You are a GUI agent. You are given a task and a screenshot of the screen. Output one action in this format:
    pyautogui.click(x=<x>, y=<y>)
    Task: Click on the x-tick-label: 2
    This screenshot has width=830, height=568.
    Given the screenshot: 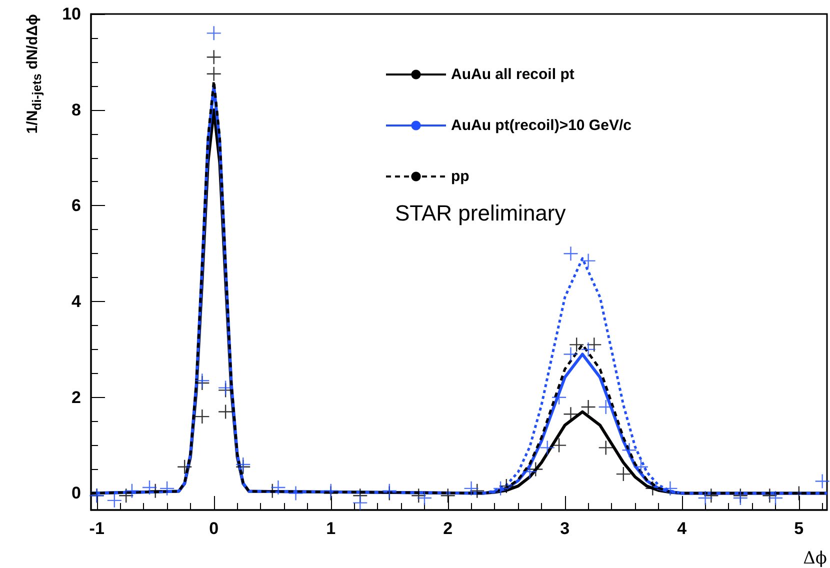 What is the action you would take?
    pyautogui.click(x=448, y=528)
    